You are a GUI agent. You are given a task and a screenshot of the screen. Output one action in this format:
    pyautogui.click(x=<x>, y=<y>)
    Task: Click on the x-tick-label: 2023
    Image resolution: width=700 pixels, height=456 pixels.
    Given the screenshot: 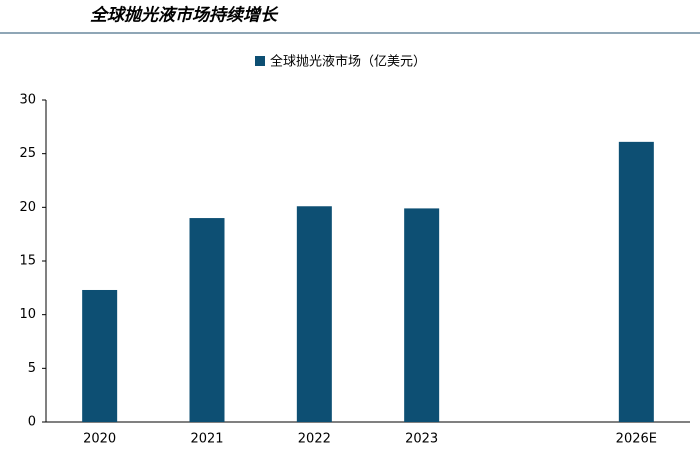 What is the action you would take?
    pyautogui.click(x=421, y=439)
    